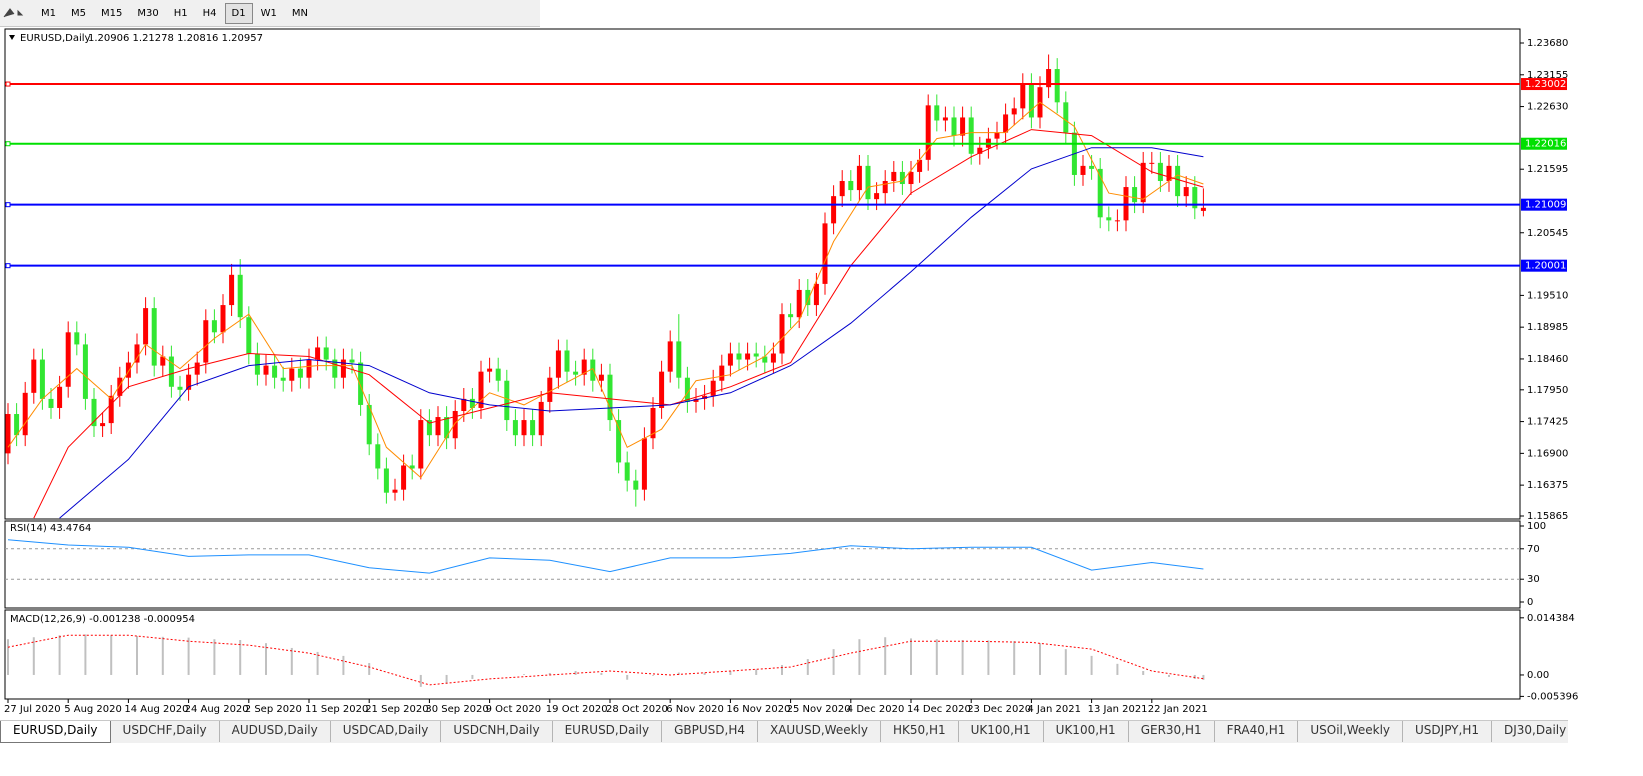 The width and height of the screenshot is (1643, 776). What do you see at coordinates (762, 564) in the screenshot?
I see `rsi-panel` at bounding box center [762, 564].